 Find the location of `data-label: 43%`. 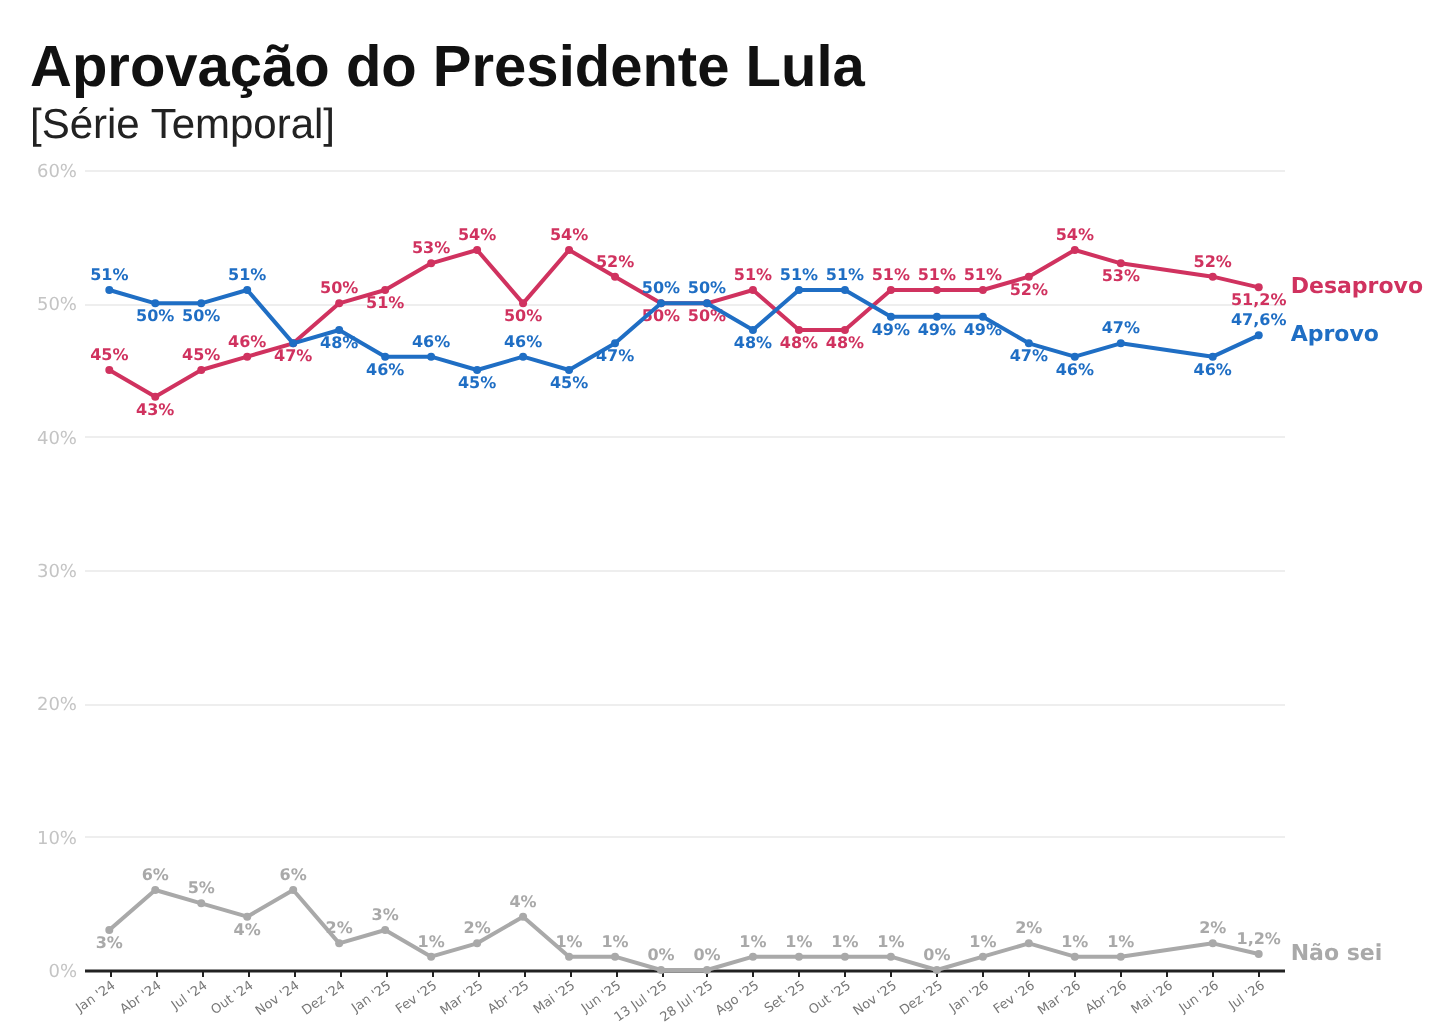

data-label: 43% is located at coordinates (155, 409).